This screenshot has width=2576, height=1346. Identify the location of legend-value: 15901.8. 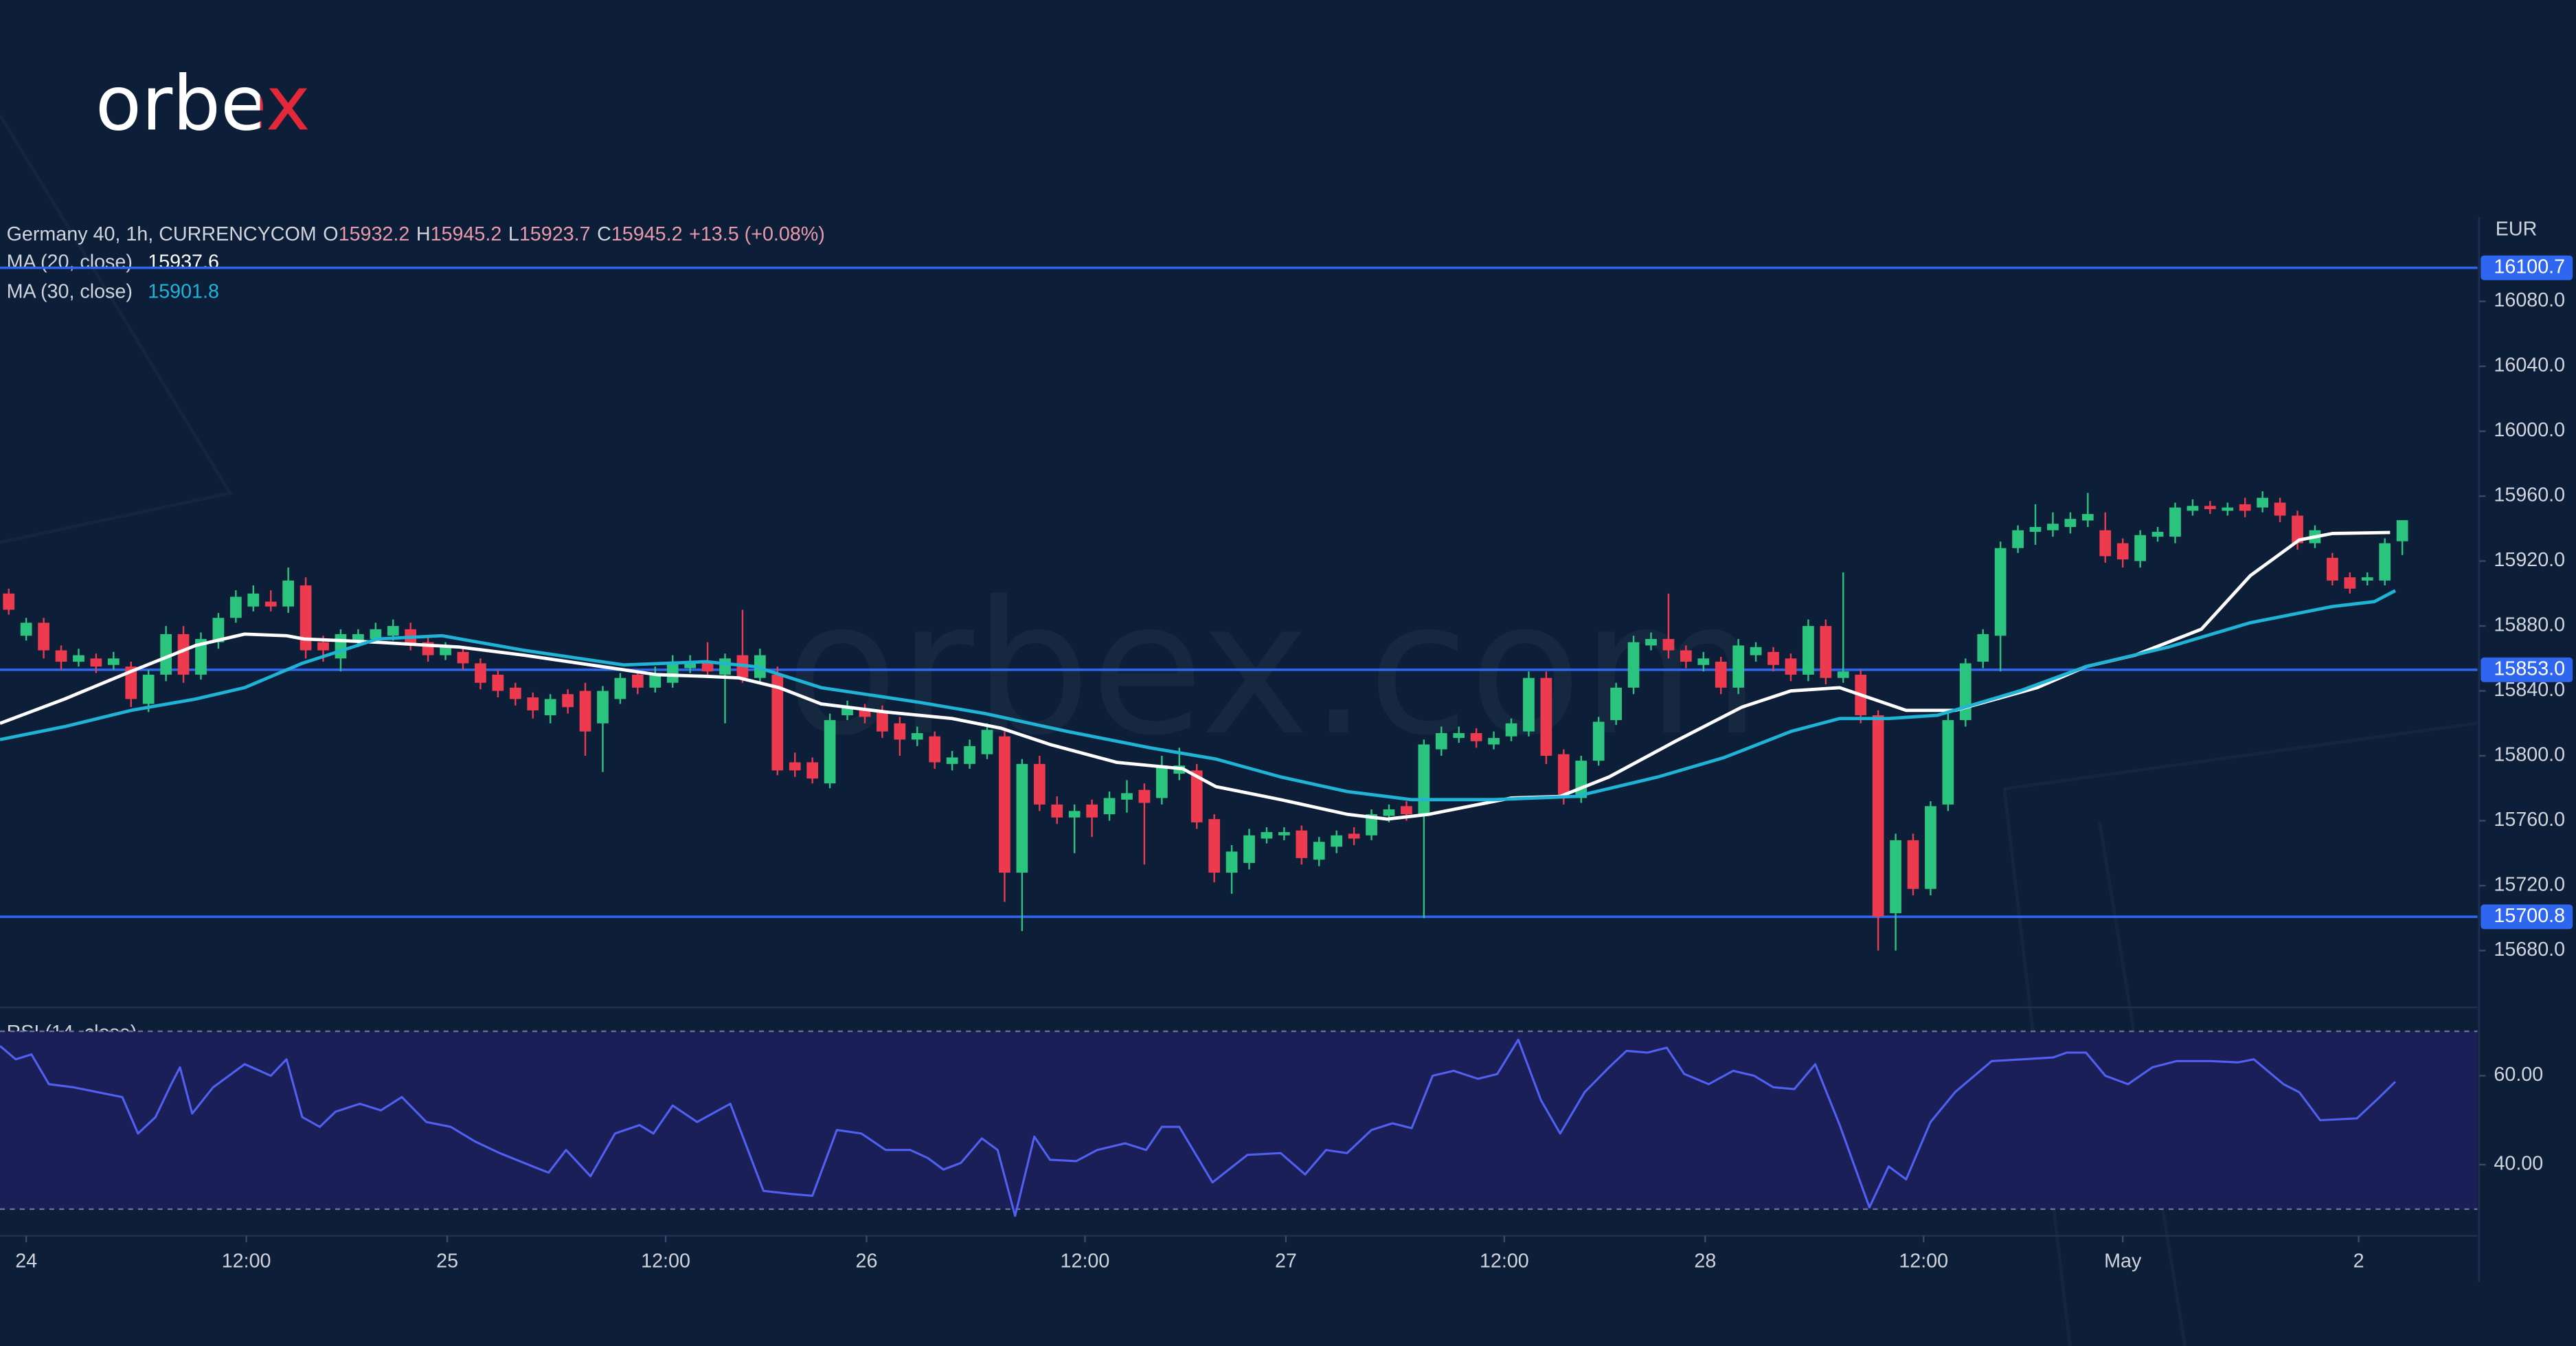
(183, 291).